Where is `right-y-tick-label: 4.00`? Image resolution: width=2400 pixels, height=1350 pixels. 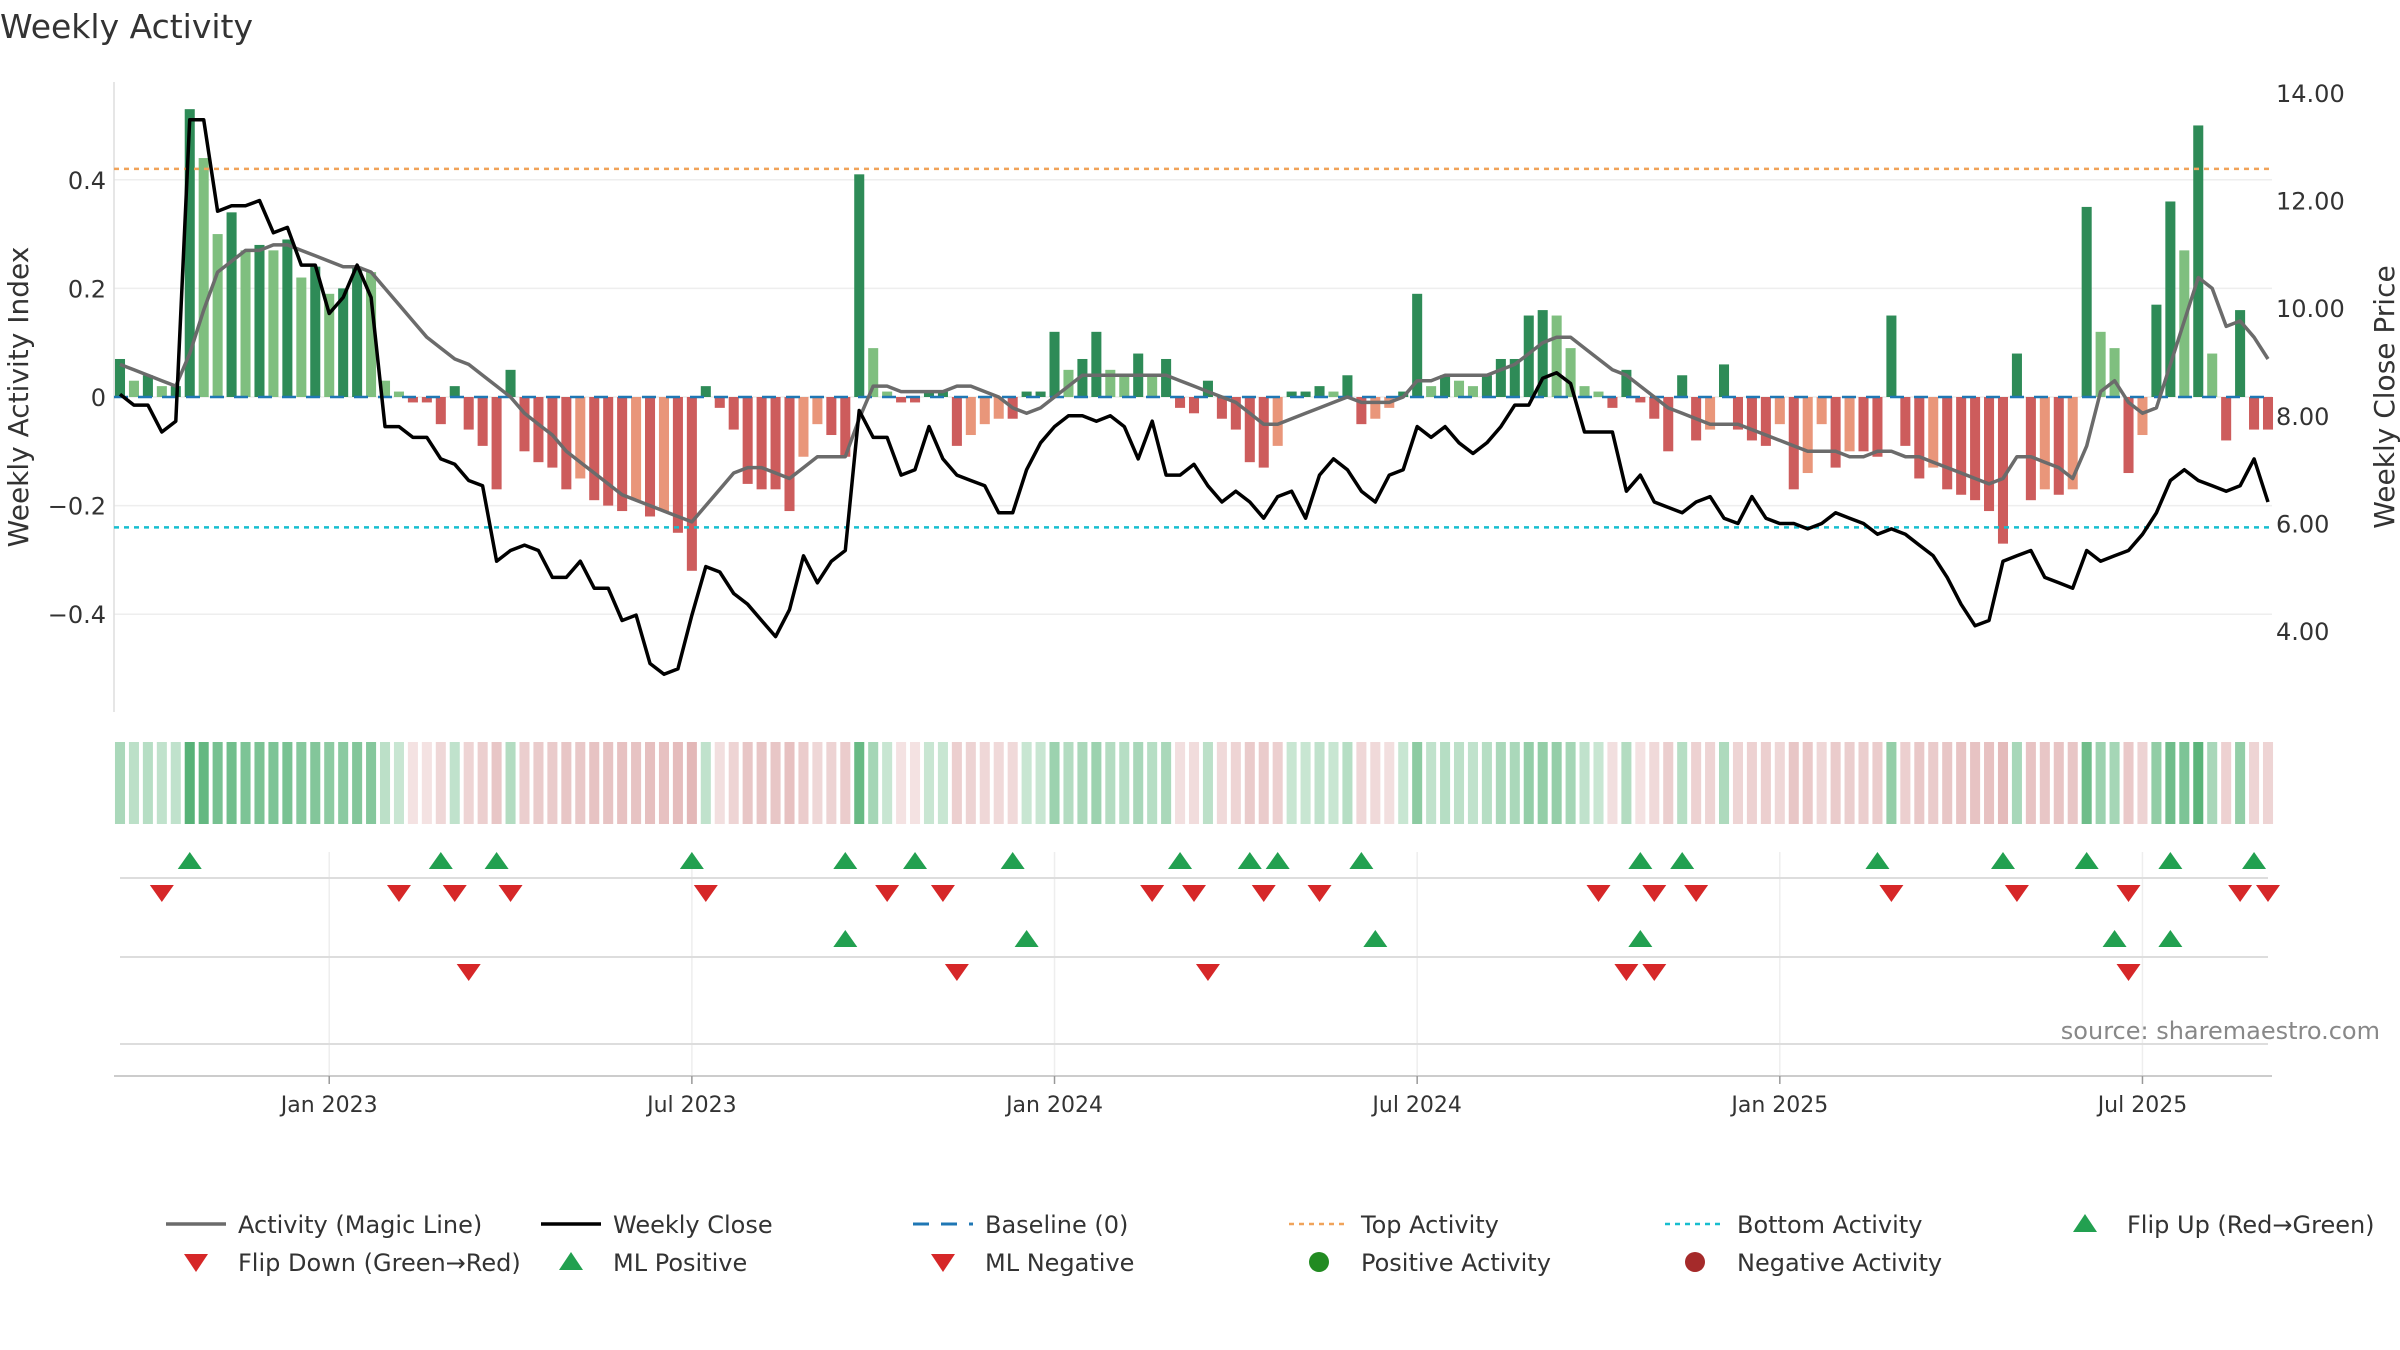 right-y-tick-label: 4.00 is located at coordinates (2302, 632).